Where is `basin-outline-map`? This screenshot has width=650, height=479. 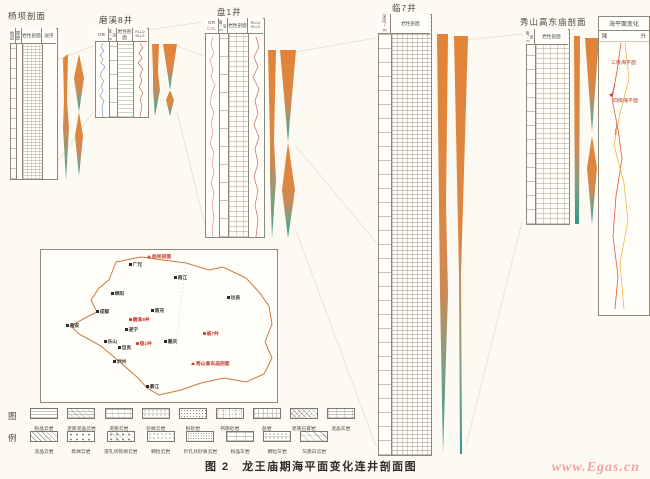
basin-outline-map is located at coordinates (171, 326).